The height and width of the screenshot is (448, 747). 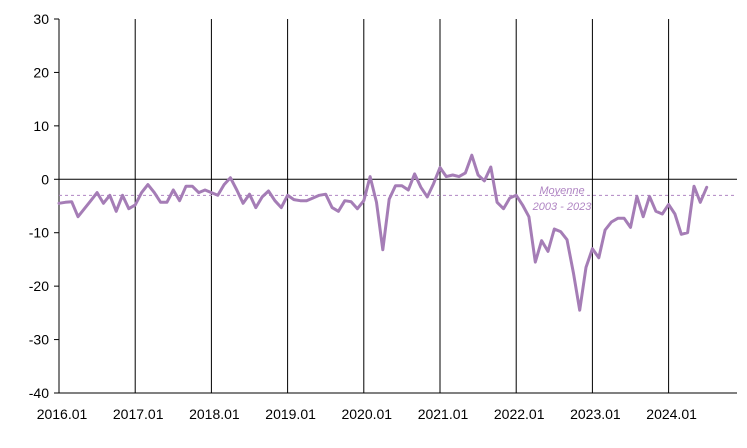 What do you see at coordinates (41, 19) in the screenshot?
I see `y-tick-label: 30` at bounding box center [41, 19].